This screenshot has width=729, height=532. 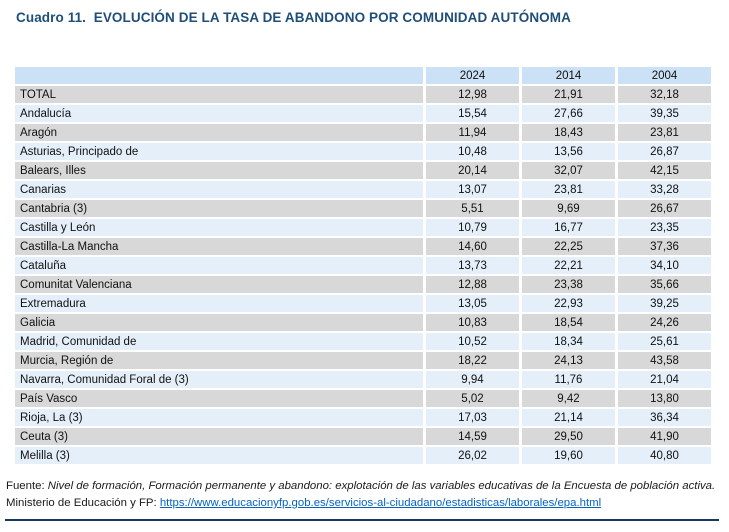 I want to click on region-label: Ceuta (3), so click(x=219, y=436).